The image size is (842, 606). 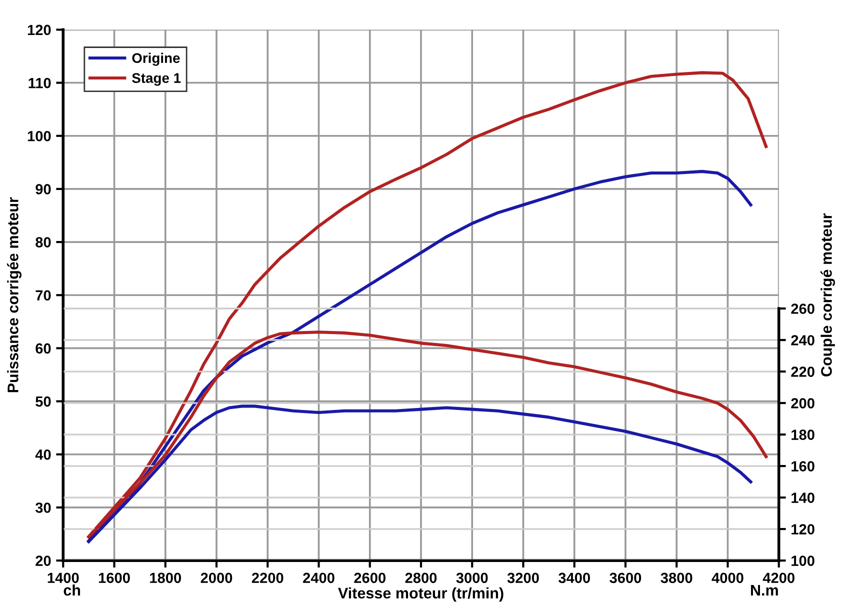 I want to click on x-tick-label: 3000, so click(x=472, y=578).